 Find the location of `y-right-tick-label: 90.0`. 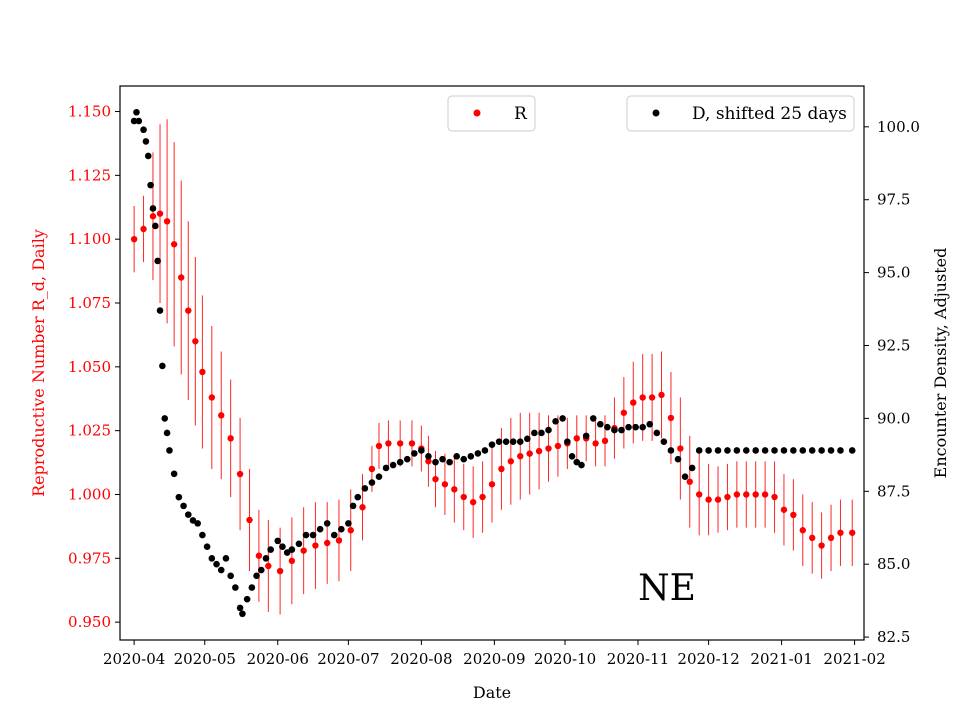

y-right-tick-label: 90.0 is located at coordinates (893, 418).